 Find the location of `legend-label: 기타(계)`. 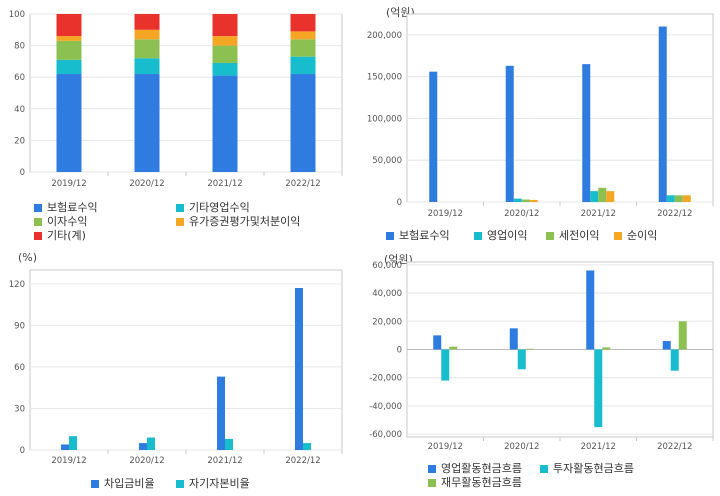

legend-label: 기타(계) is located at coordinates (66, 235).